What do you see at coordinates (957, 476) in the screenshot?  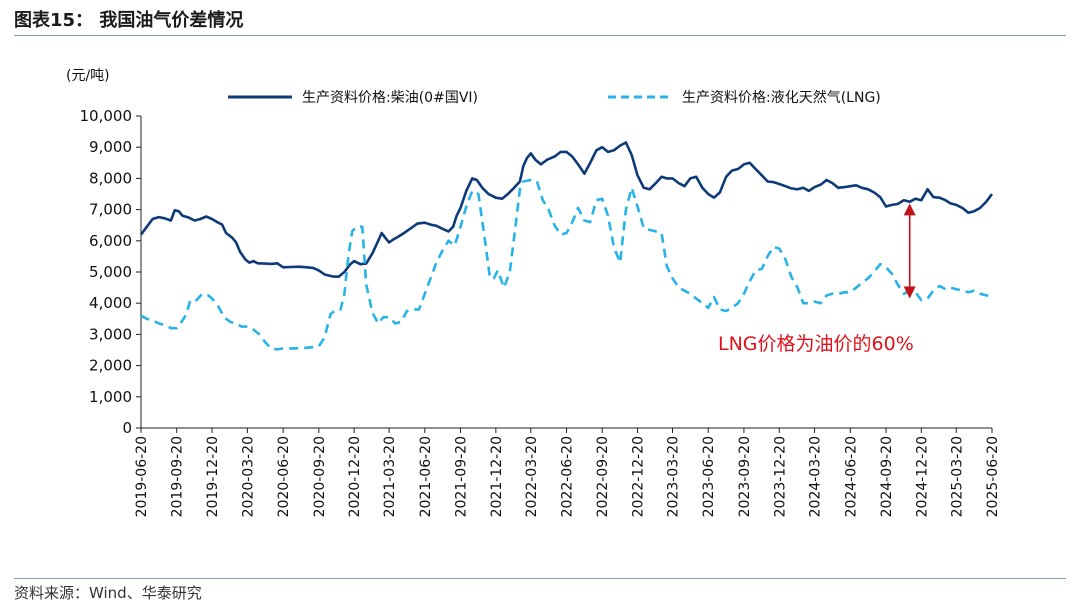 I see `x-tick-label: 2025-03-20` at bounding box center [957, 476].